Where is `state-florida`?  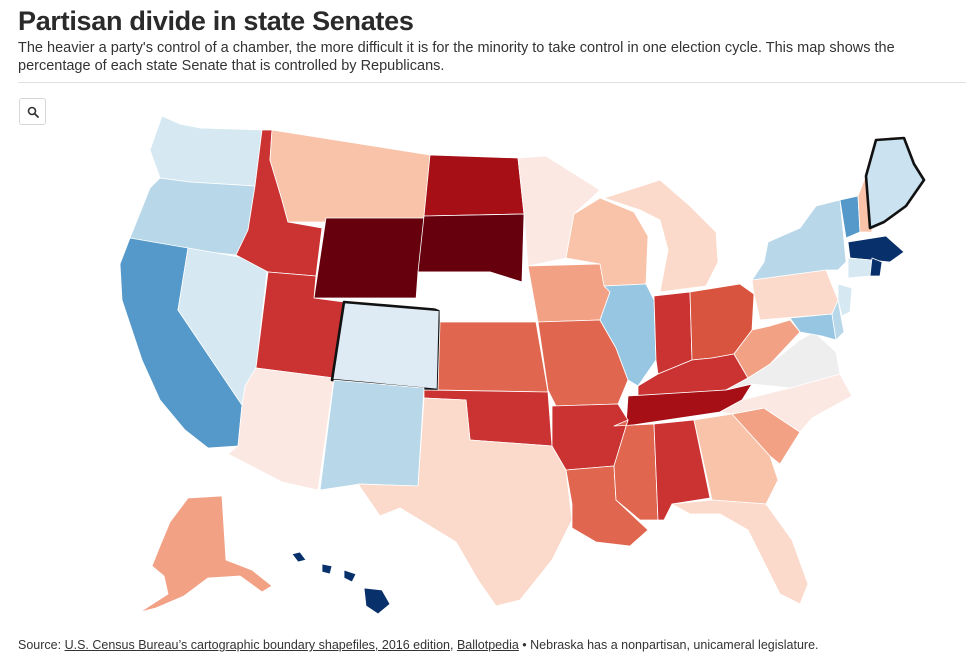
state-florida is located at coordinates (740, 552).